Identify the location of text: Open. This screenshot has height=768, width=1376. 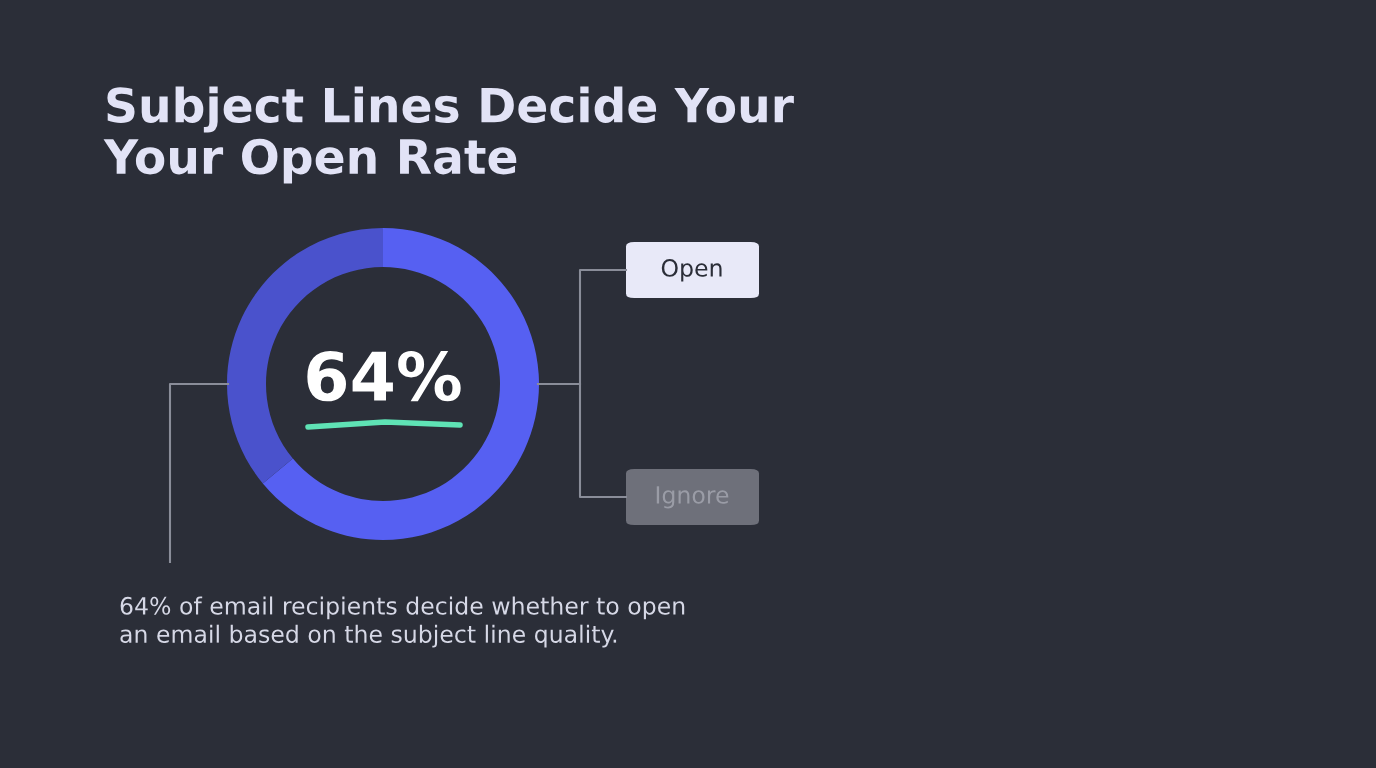
(691, 270).